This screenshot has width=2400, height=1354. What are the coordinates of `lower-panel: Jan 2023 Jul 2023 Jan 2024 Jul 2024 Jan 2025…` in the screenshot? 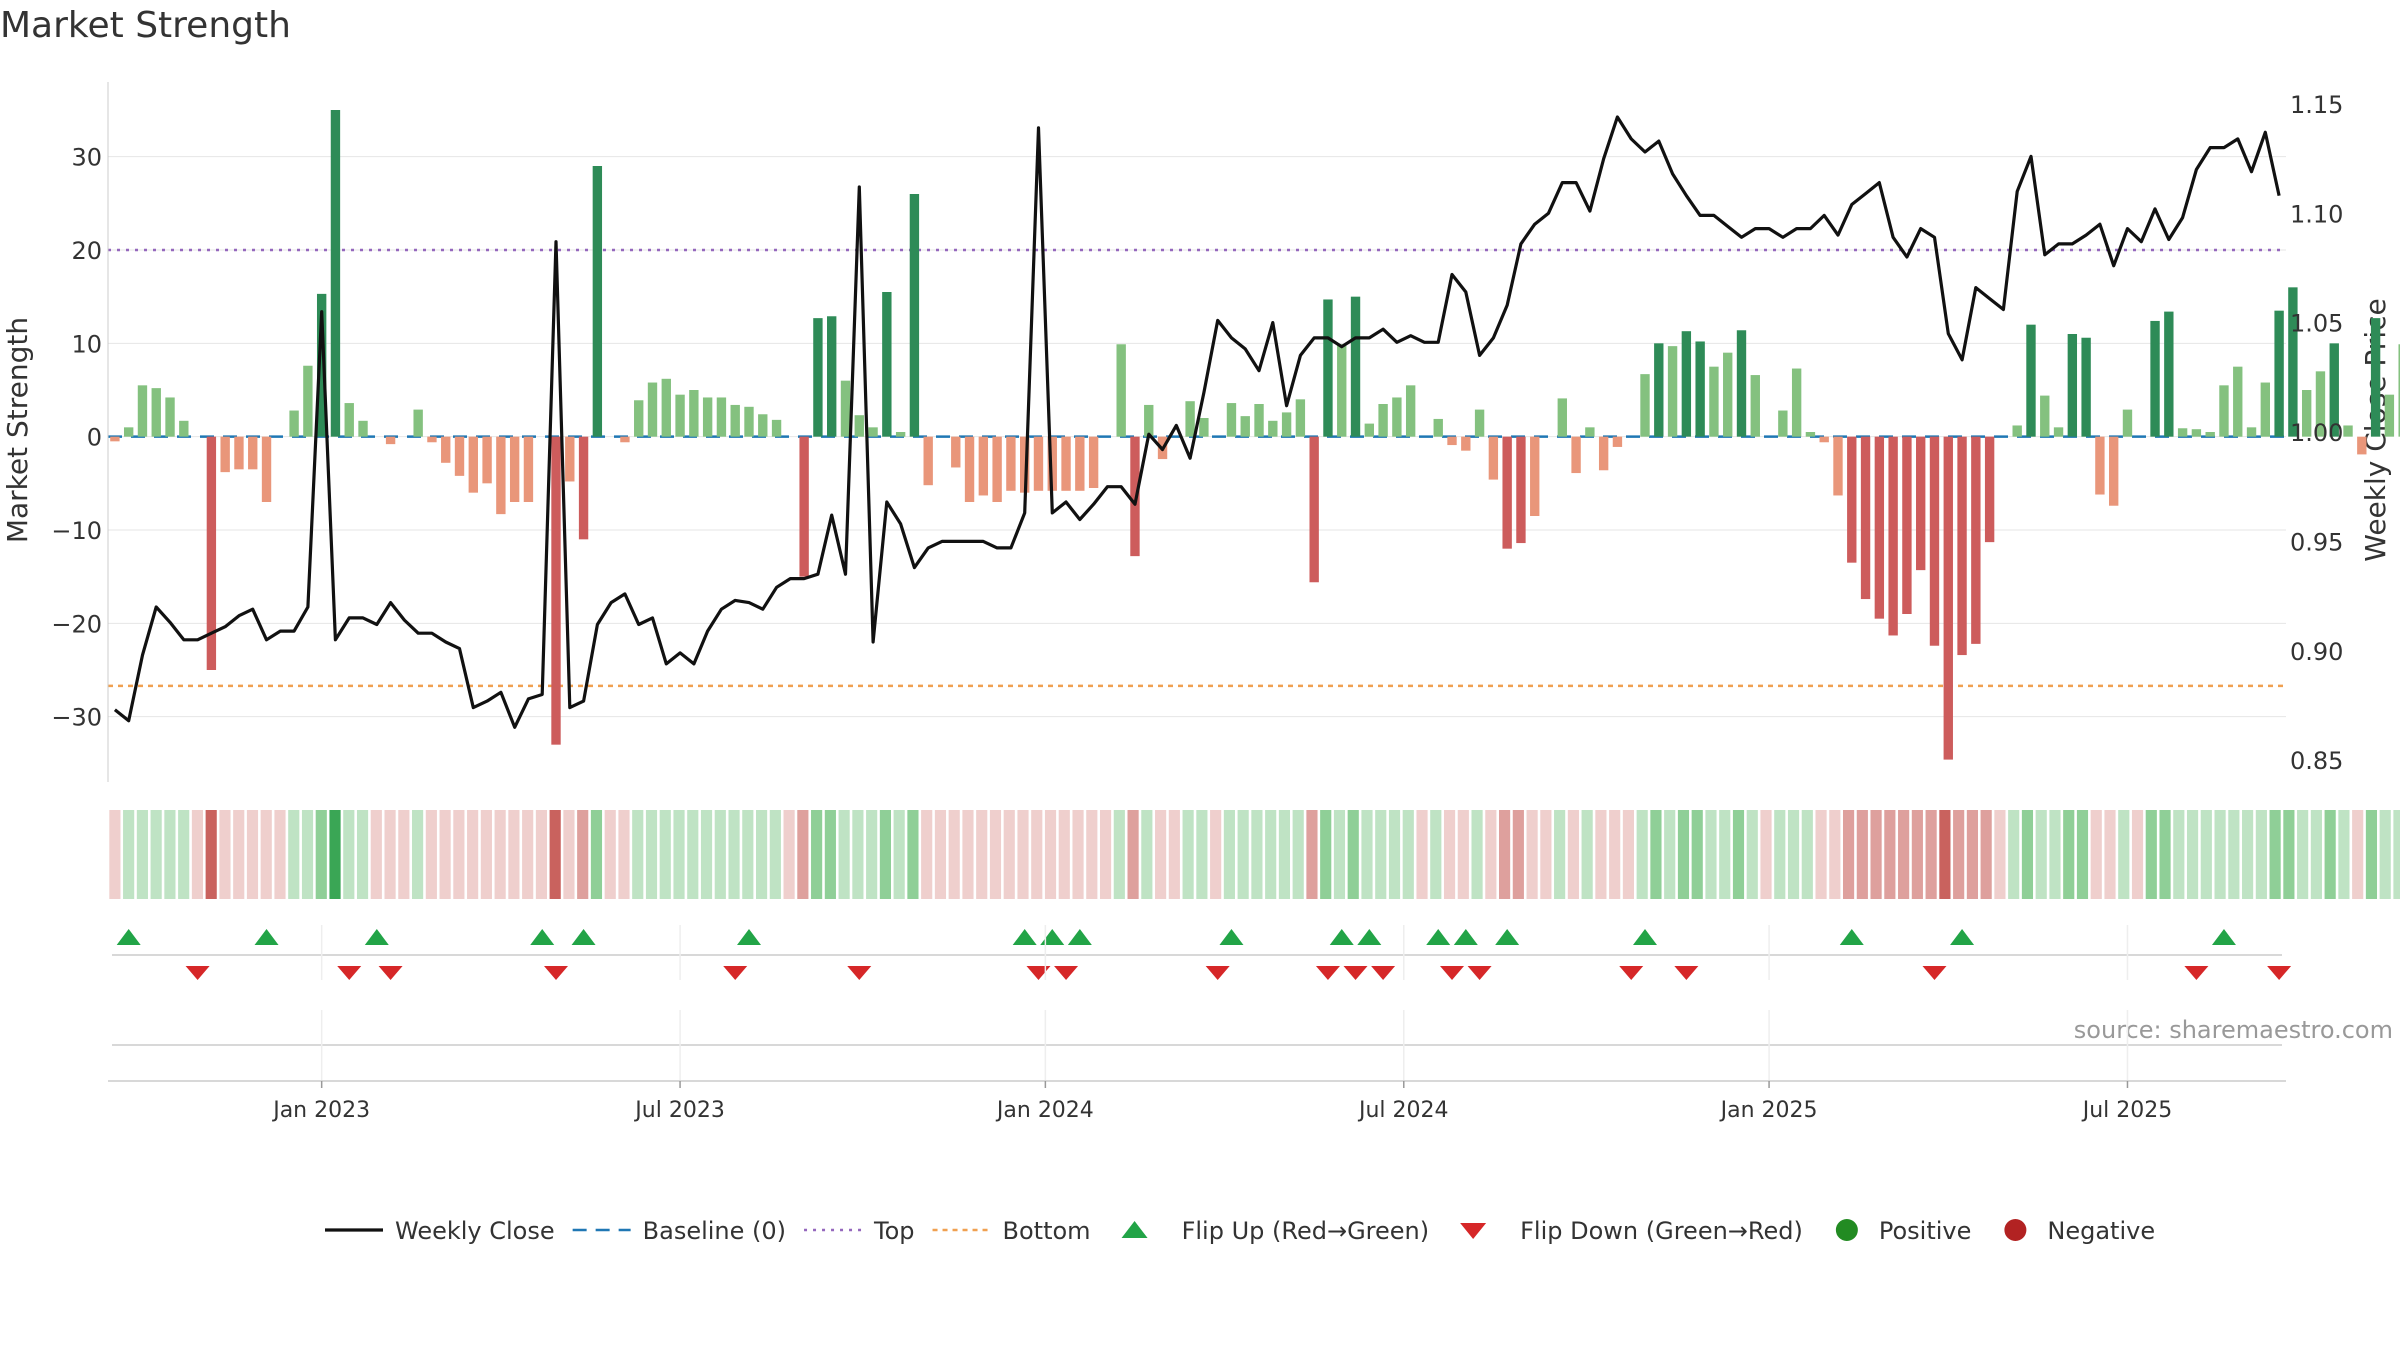 It's located at (1197, 1024).